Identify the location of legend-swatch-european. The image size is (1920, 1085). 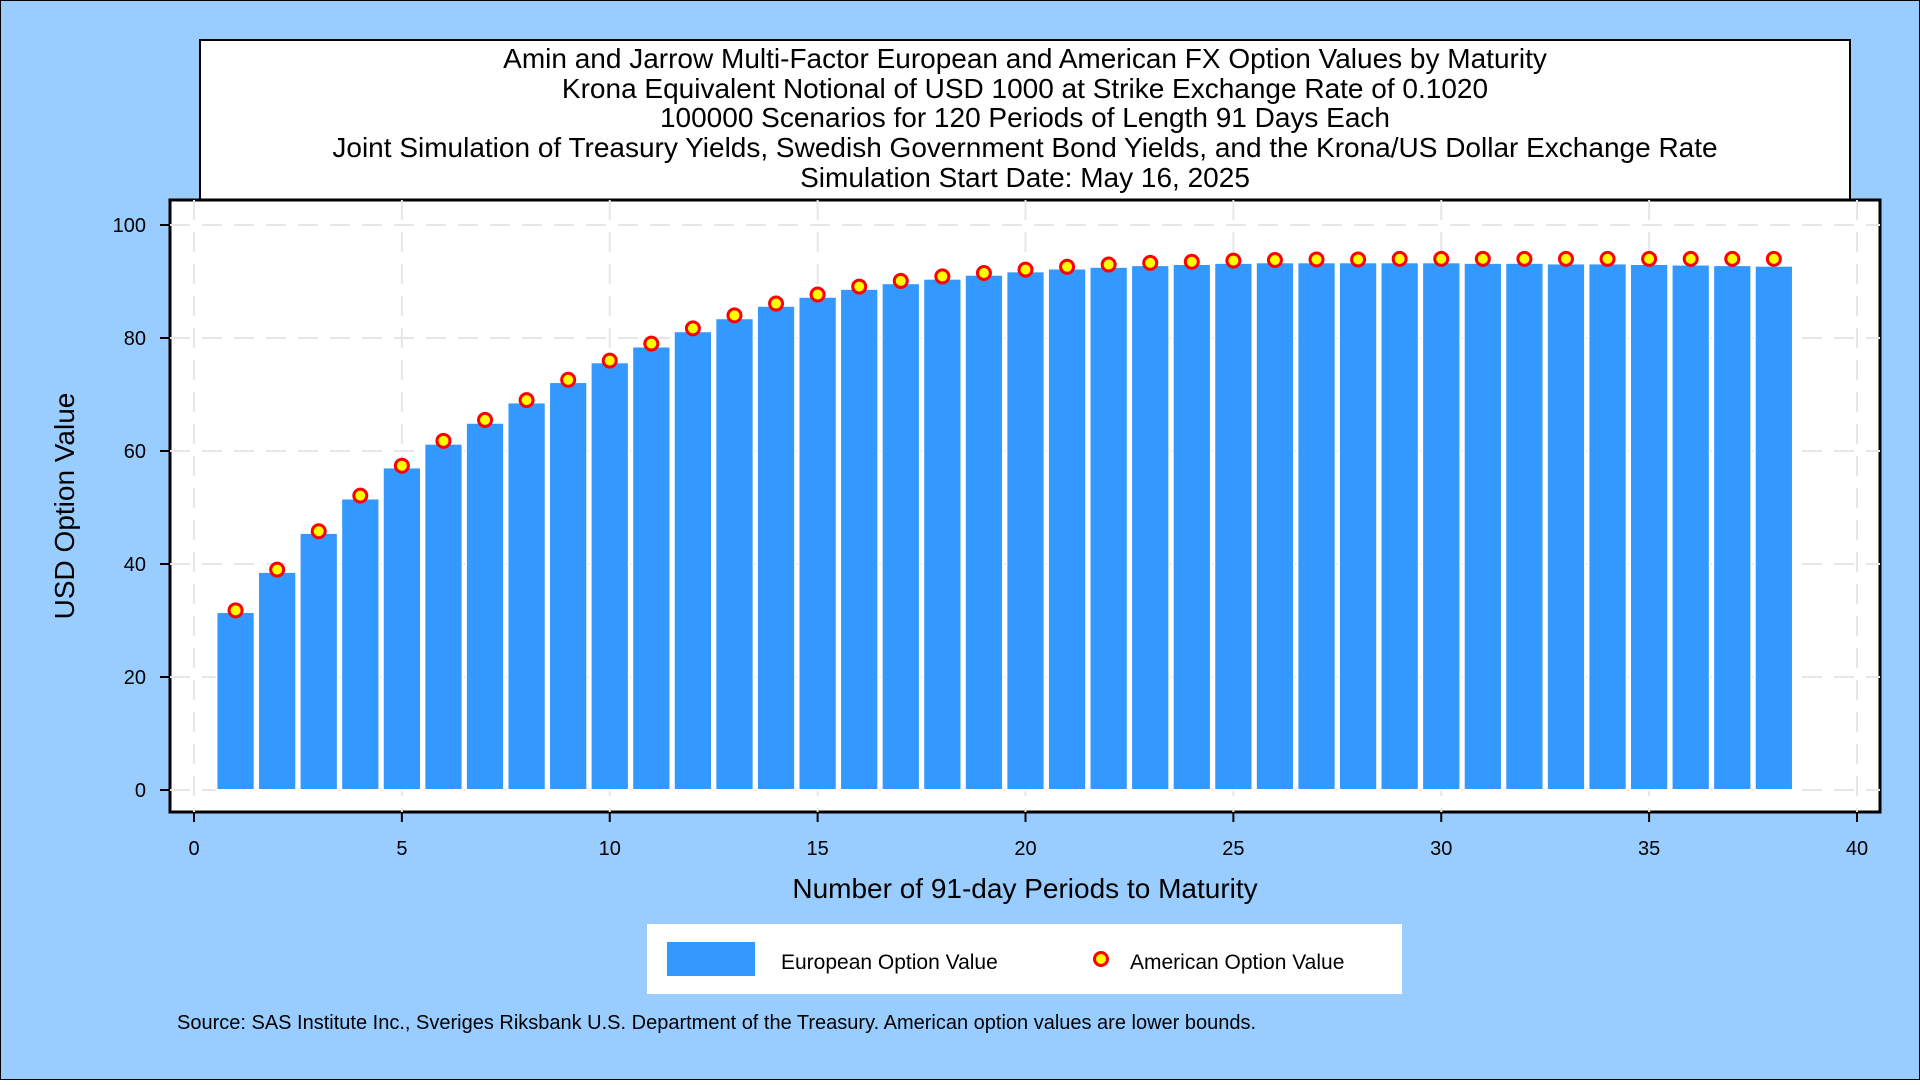
(711, 959).